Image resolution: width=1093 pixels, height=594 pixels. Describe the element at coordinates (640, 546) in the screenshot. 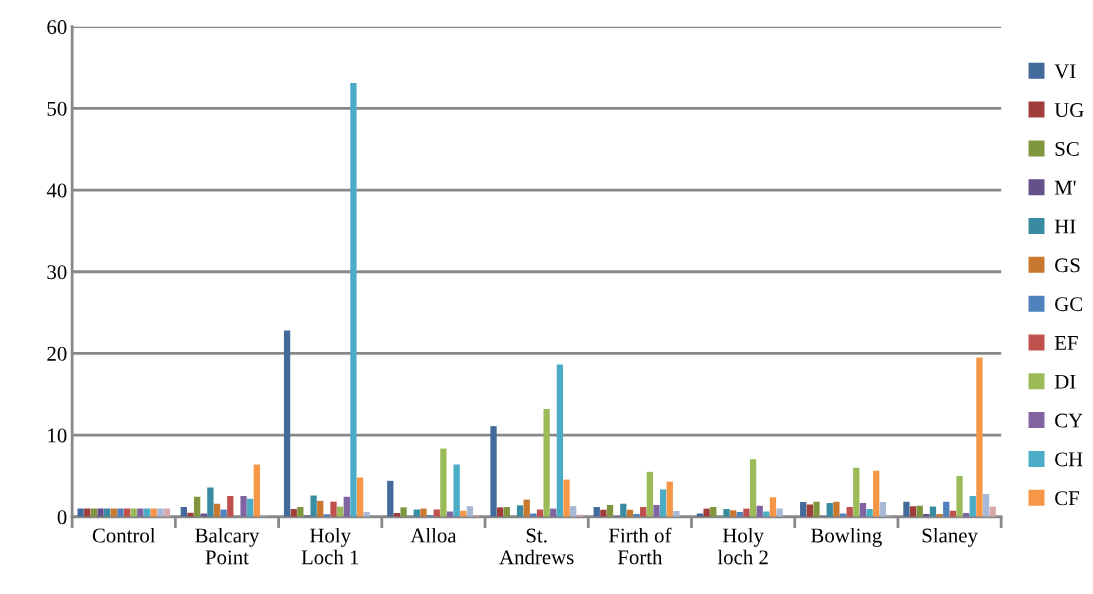

I see `x-tick-label: Firth of Forth` at that location.